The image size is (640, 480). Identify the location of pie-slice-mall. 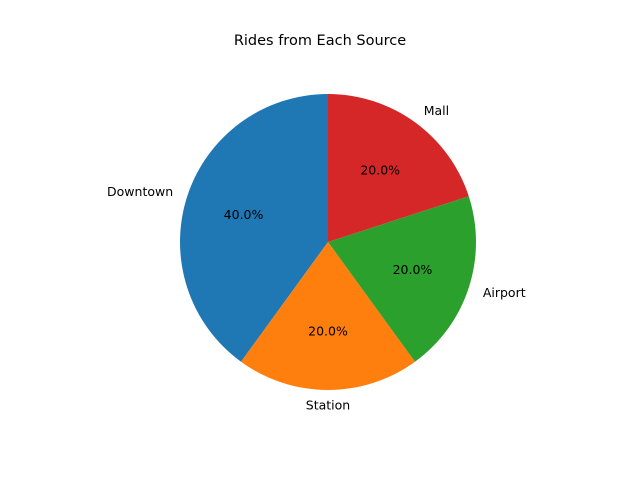
(398, 168).